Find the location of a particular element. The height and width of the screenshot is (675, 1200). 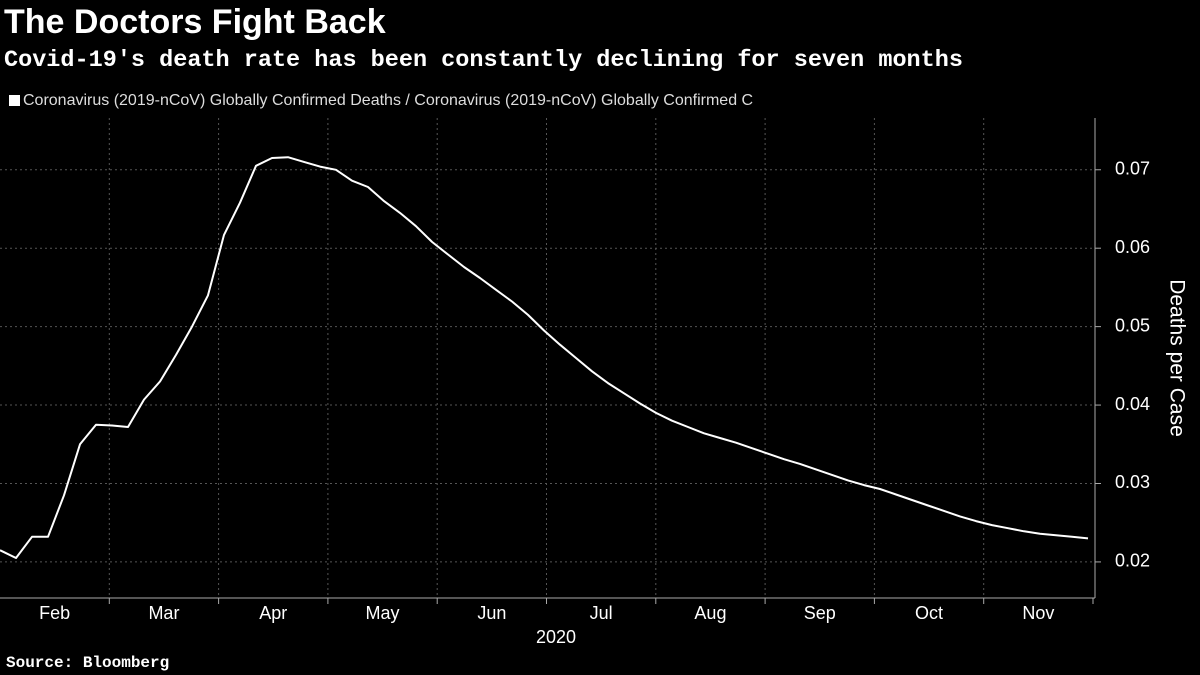

x-tick-label: Nov is located at coordinates (1038, 613).